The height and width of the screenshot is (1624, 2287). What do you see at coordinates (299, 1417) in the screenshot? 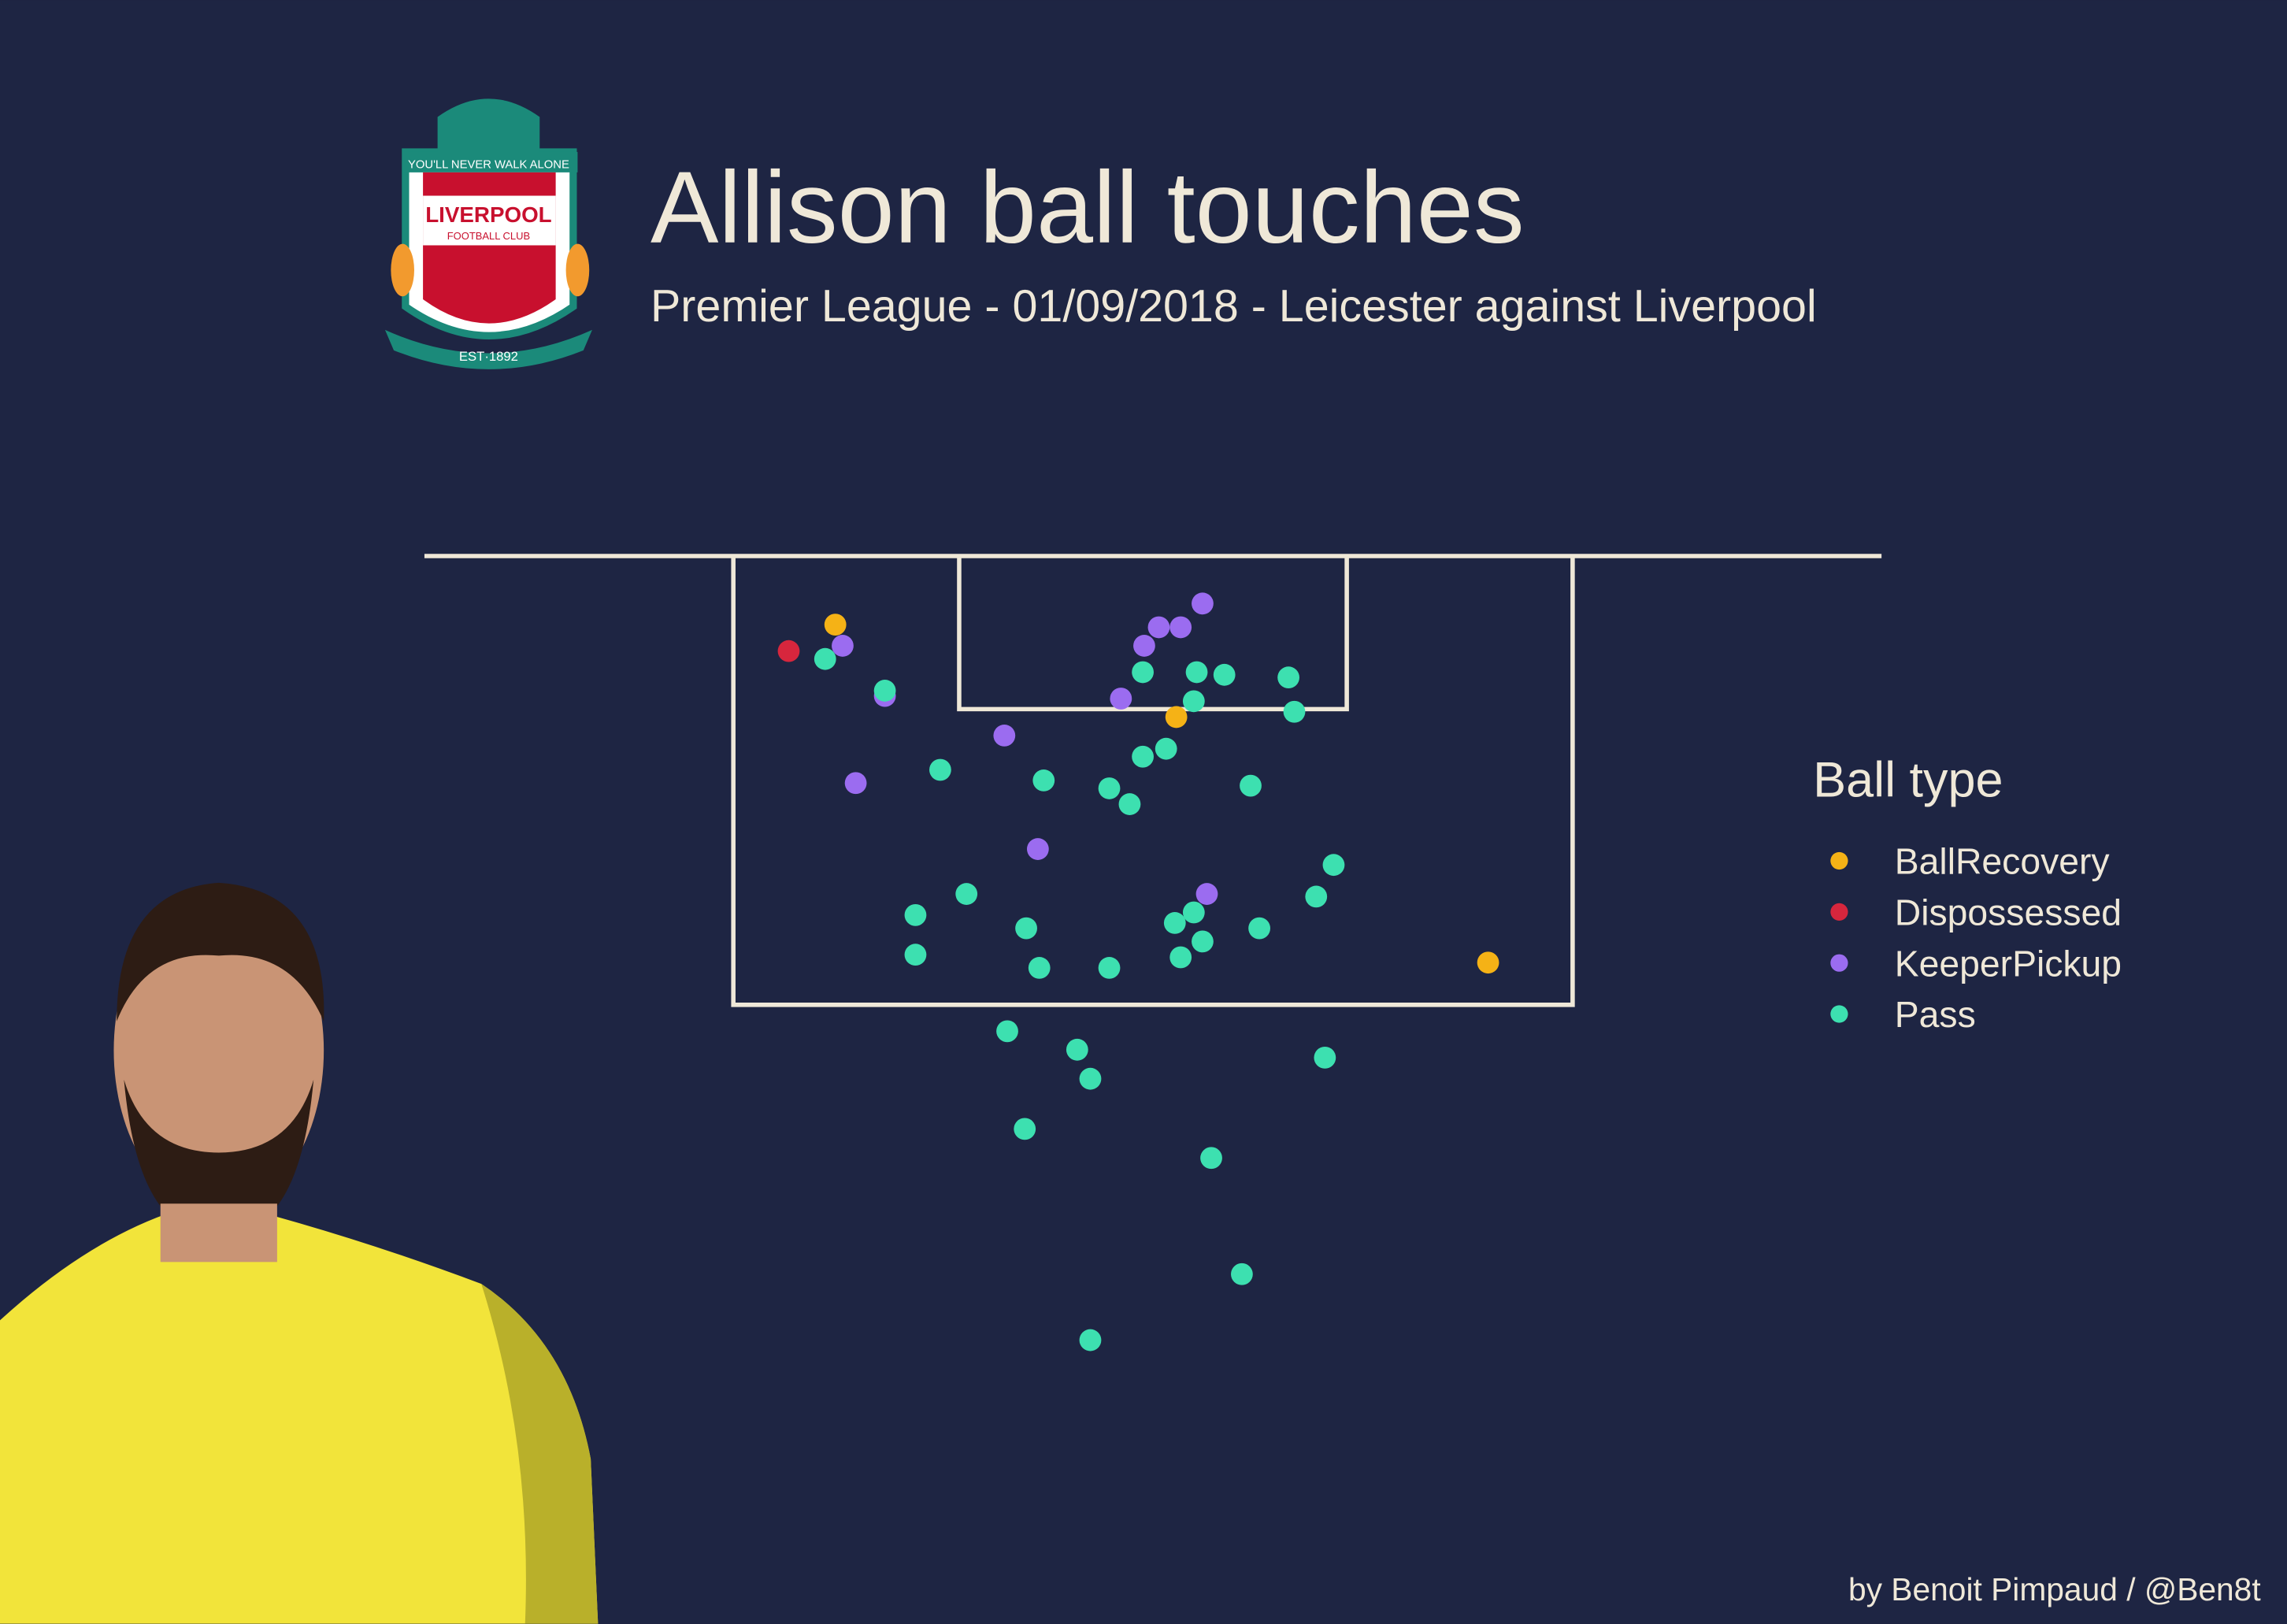
I see `player-shirt` at bounding box center [299, 1417].